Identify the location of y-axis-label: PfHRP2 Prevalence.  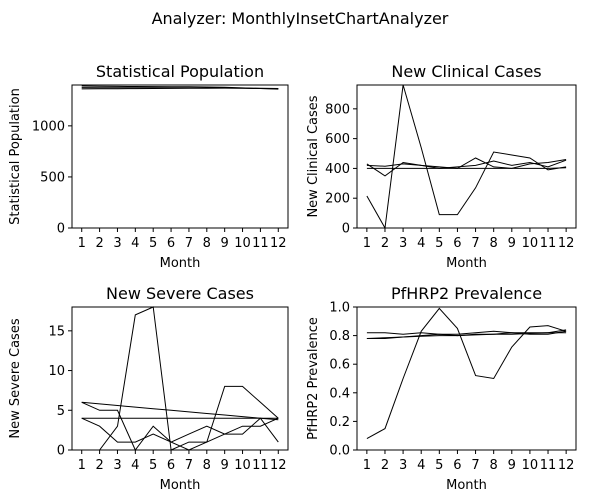
(313, 378).